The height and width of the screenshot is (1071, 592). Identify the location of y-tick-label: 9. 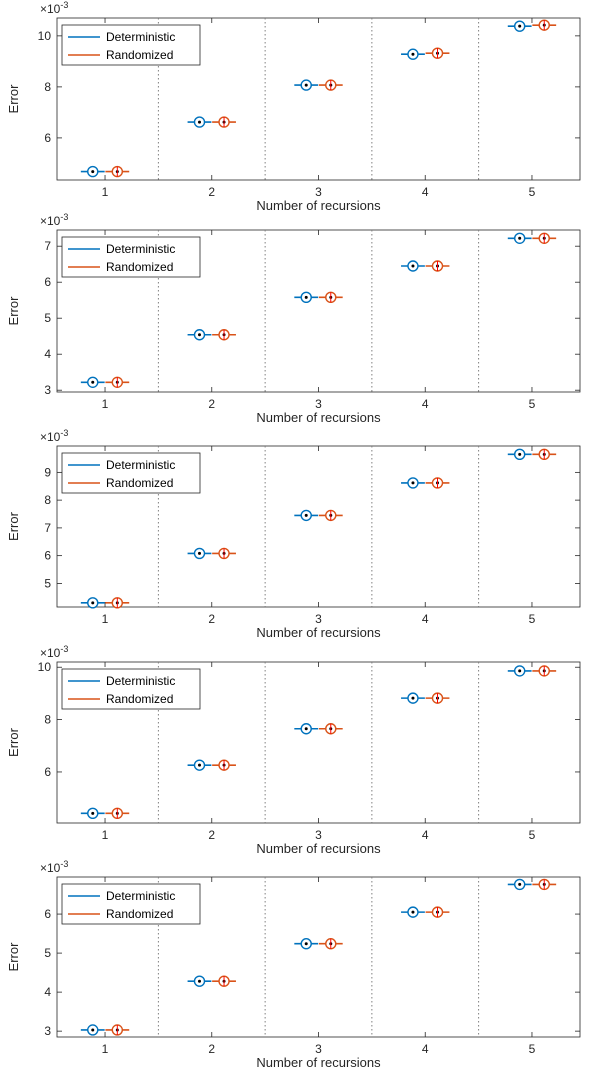
(47, 472).